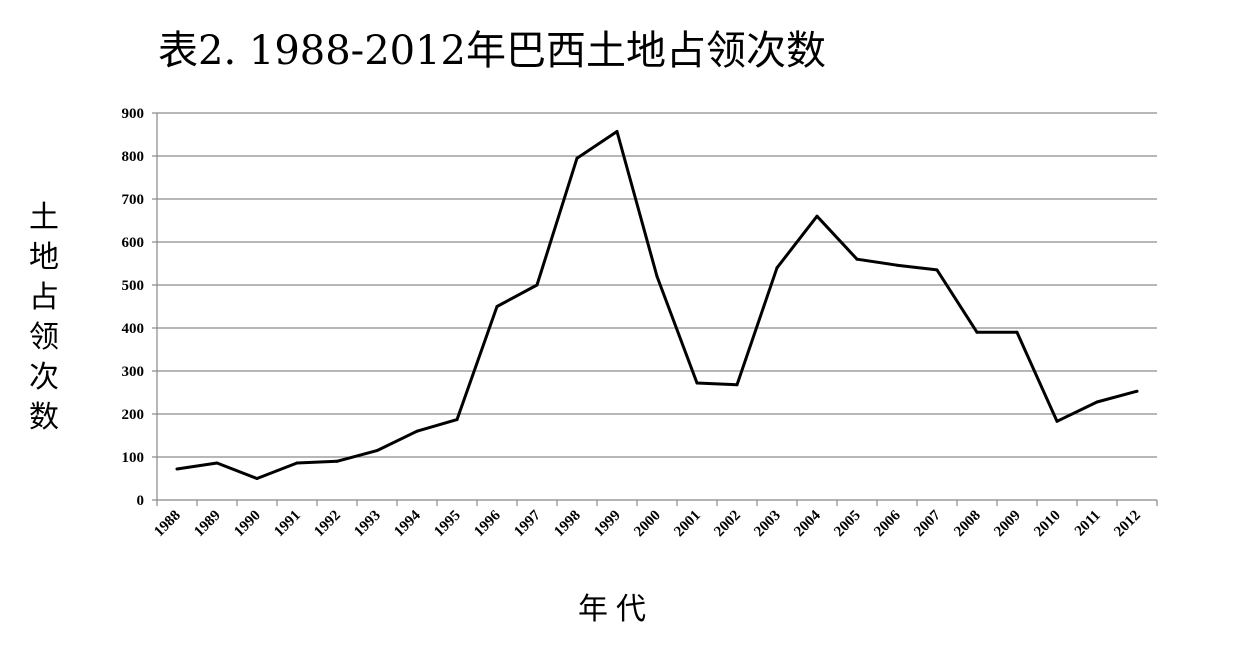  I want to click on x-tick-label: 1996, so click(487, 523).